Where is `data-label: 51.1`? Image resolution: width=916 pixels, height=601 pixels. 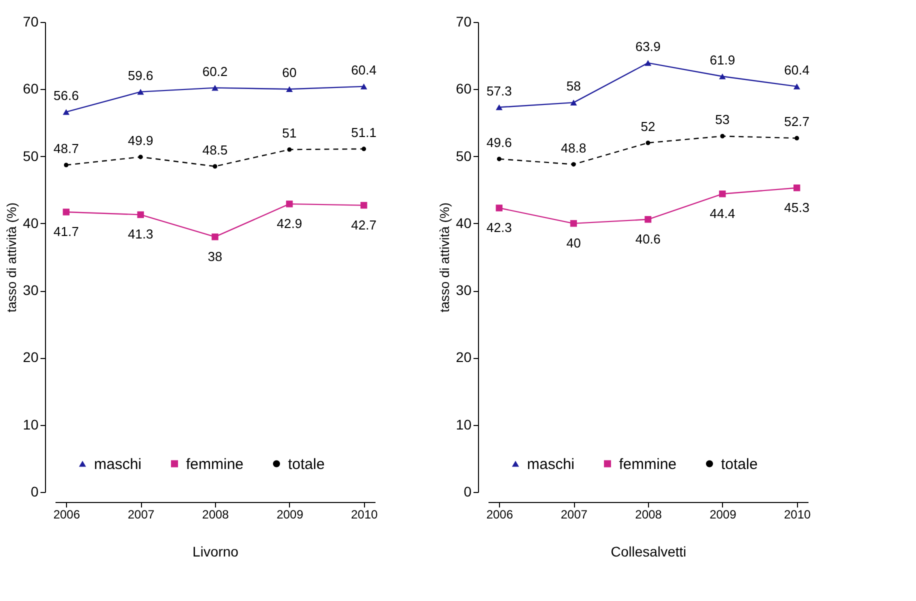 data-label: 51.1 is located at coordinates (363, 132).